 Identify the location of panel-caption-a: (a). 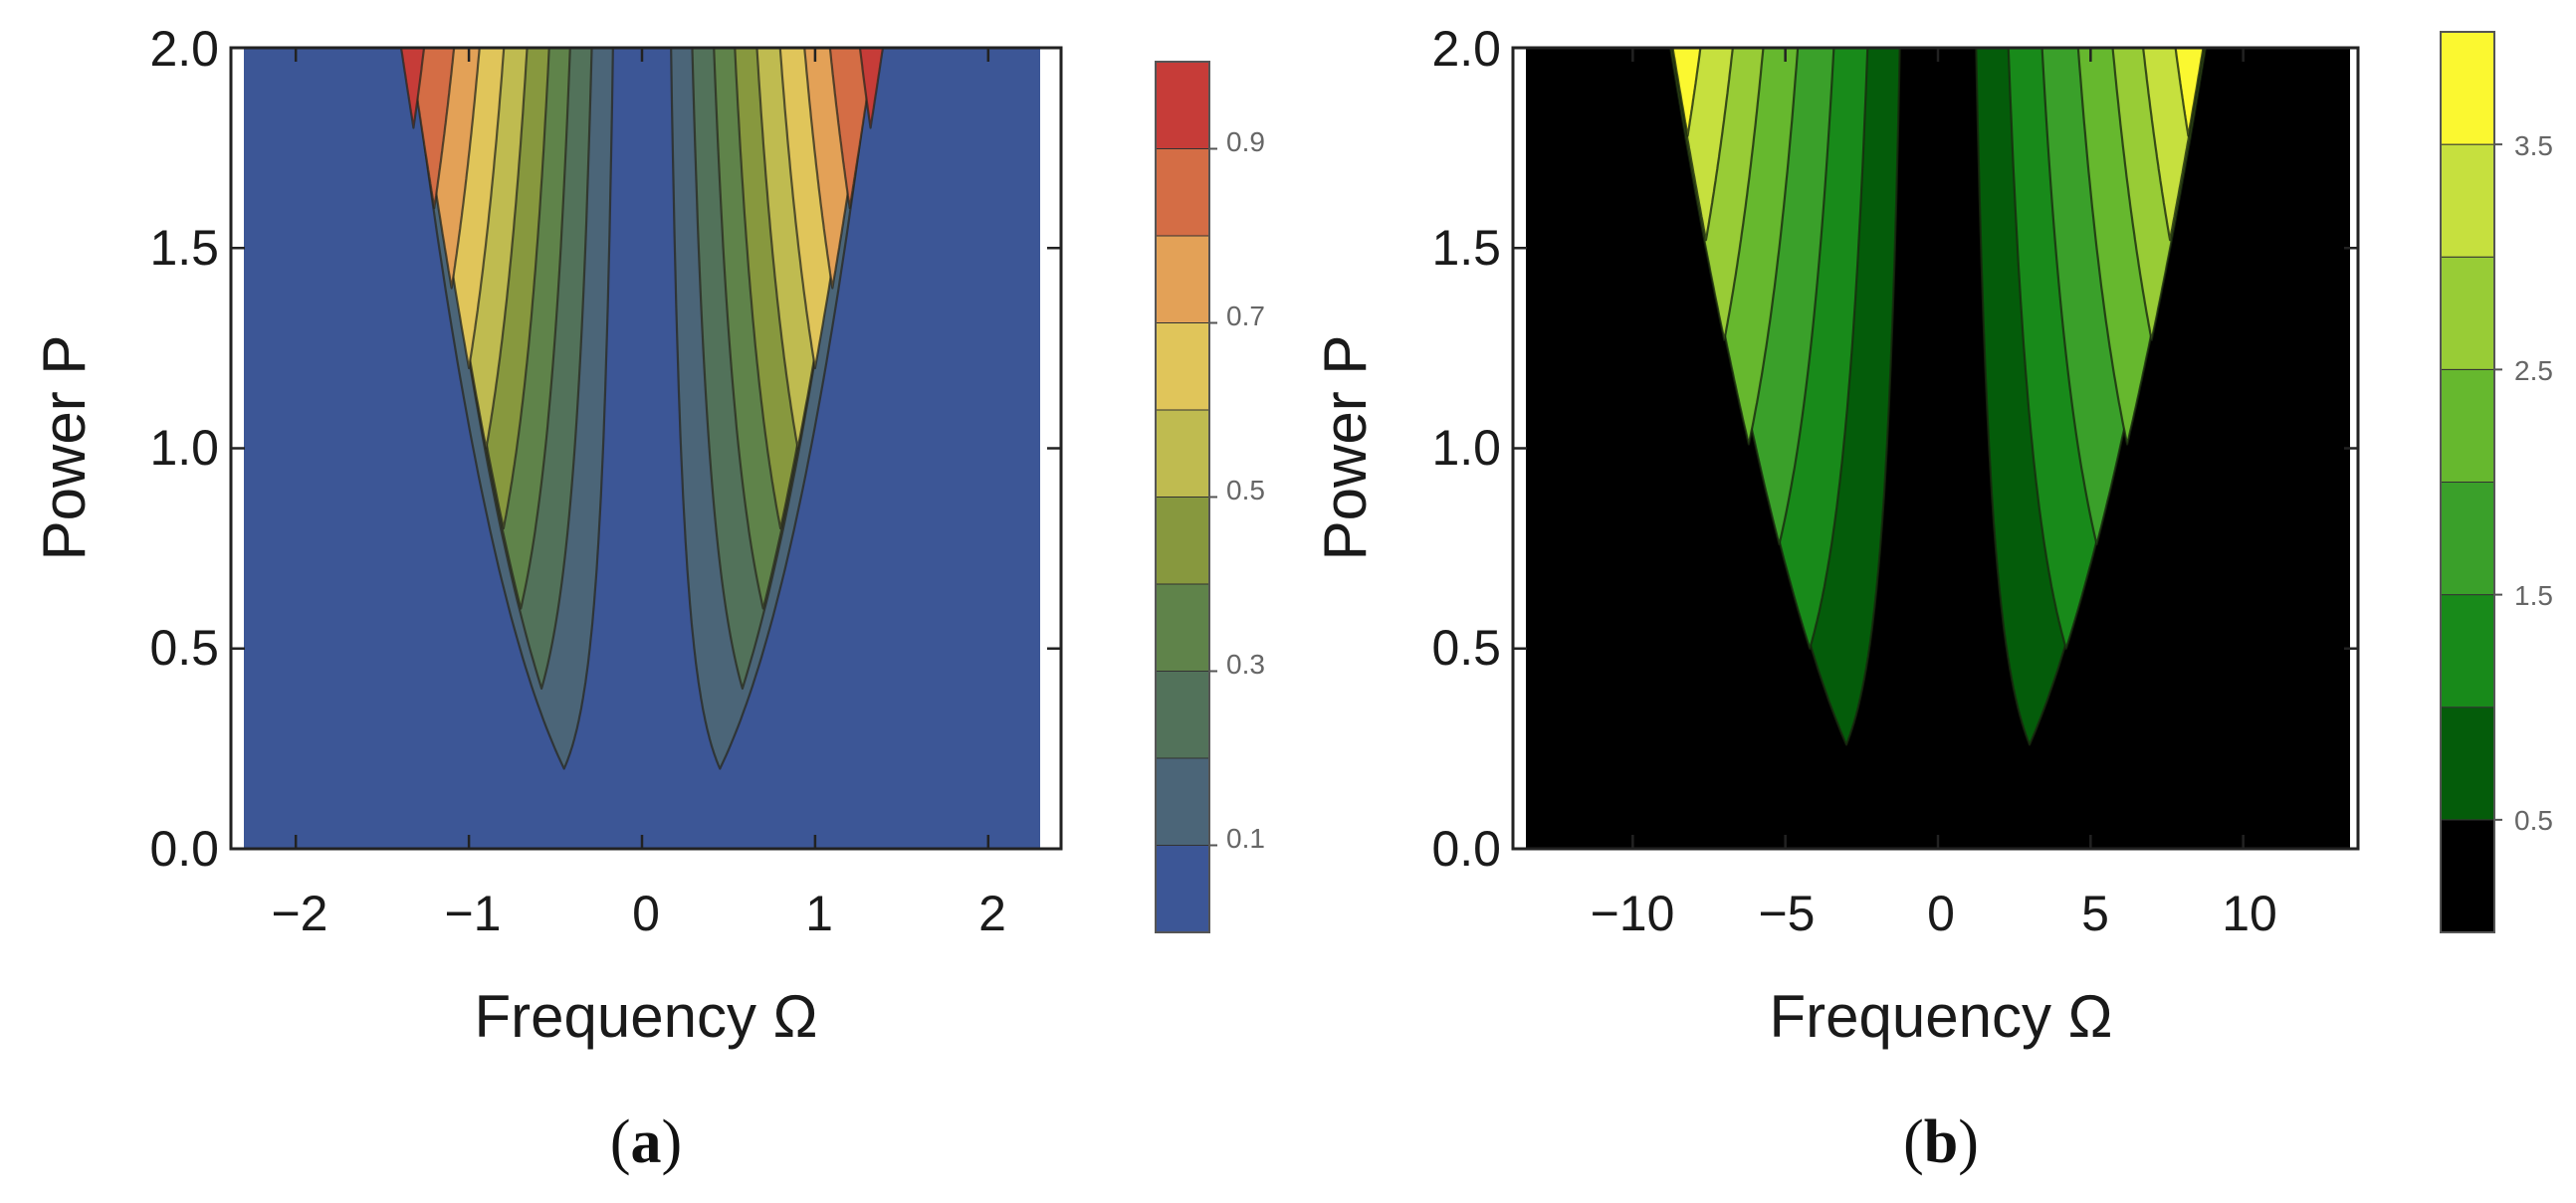
(646, 1142).